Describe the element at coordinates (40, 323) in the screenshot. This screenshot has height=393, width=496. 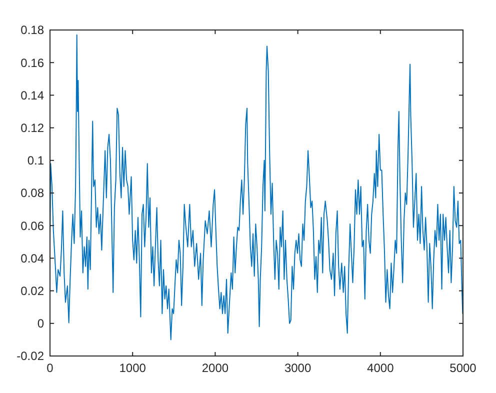
I see `y-tick-label: 0` at that location.